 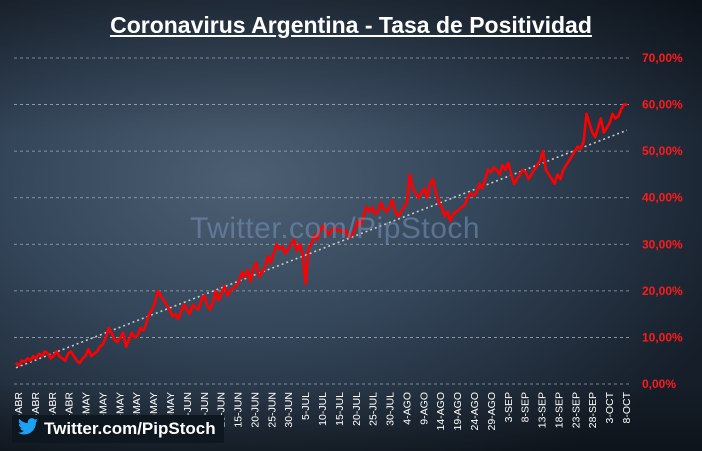 What do you see at coordinates (357, 409) in the screenshot?
I see `x-tick-label: 20-JUL` at bounding box center [357, 409].